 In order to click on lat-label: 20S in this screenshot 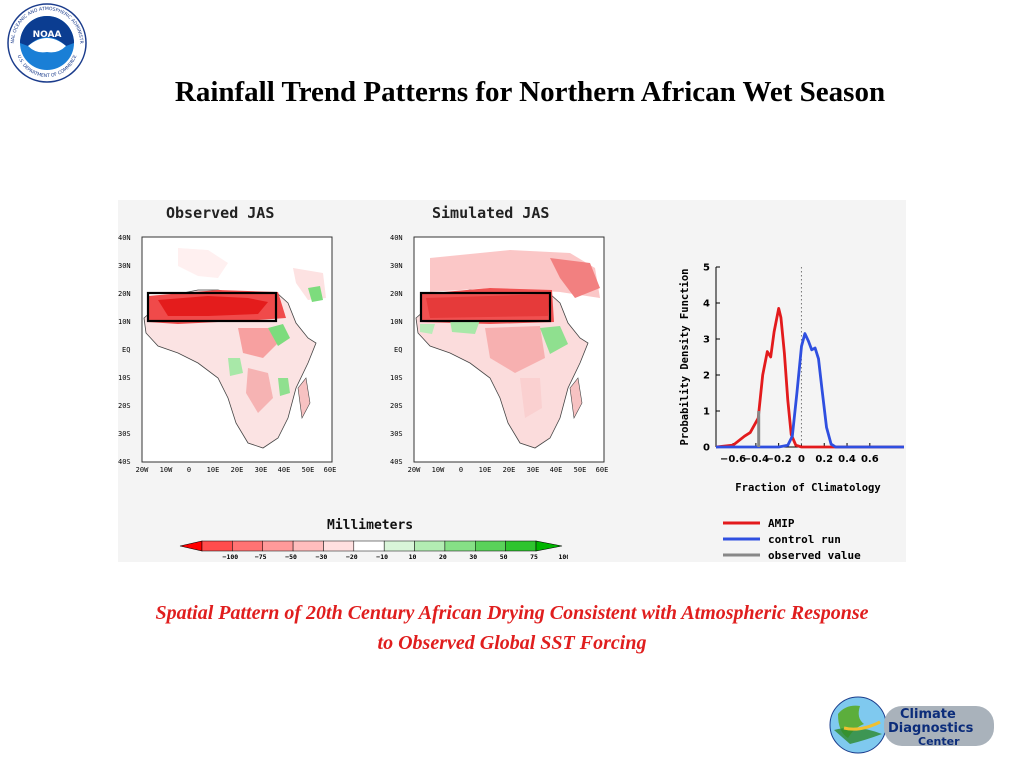, I will do `click(396, 406)`.